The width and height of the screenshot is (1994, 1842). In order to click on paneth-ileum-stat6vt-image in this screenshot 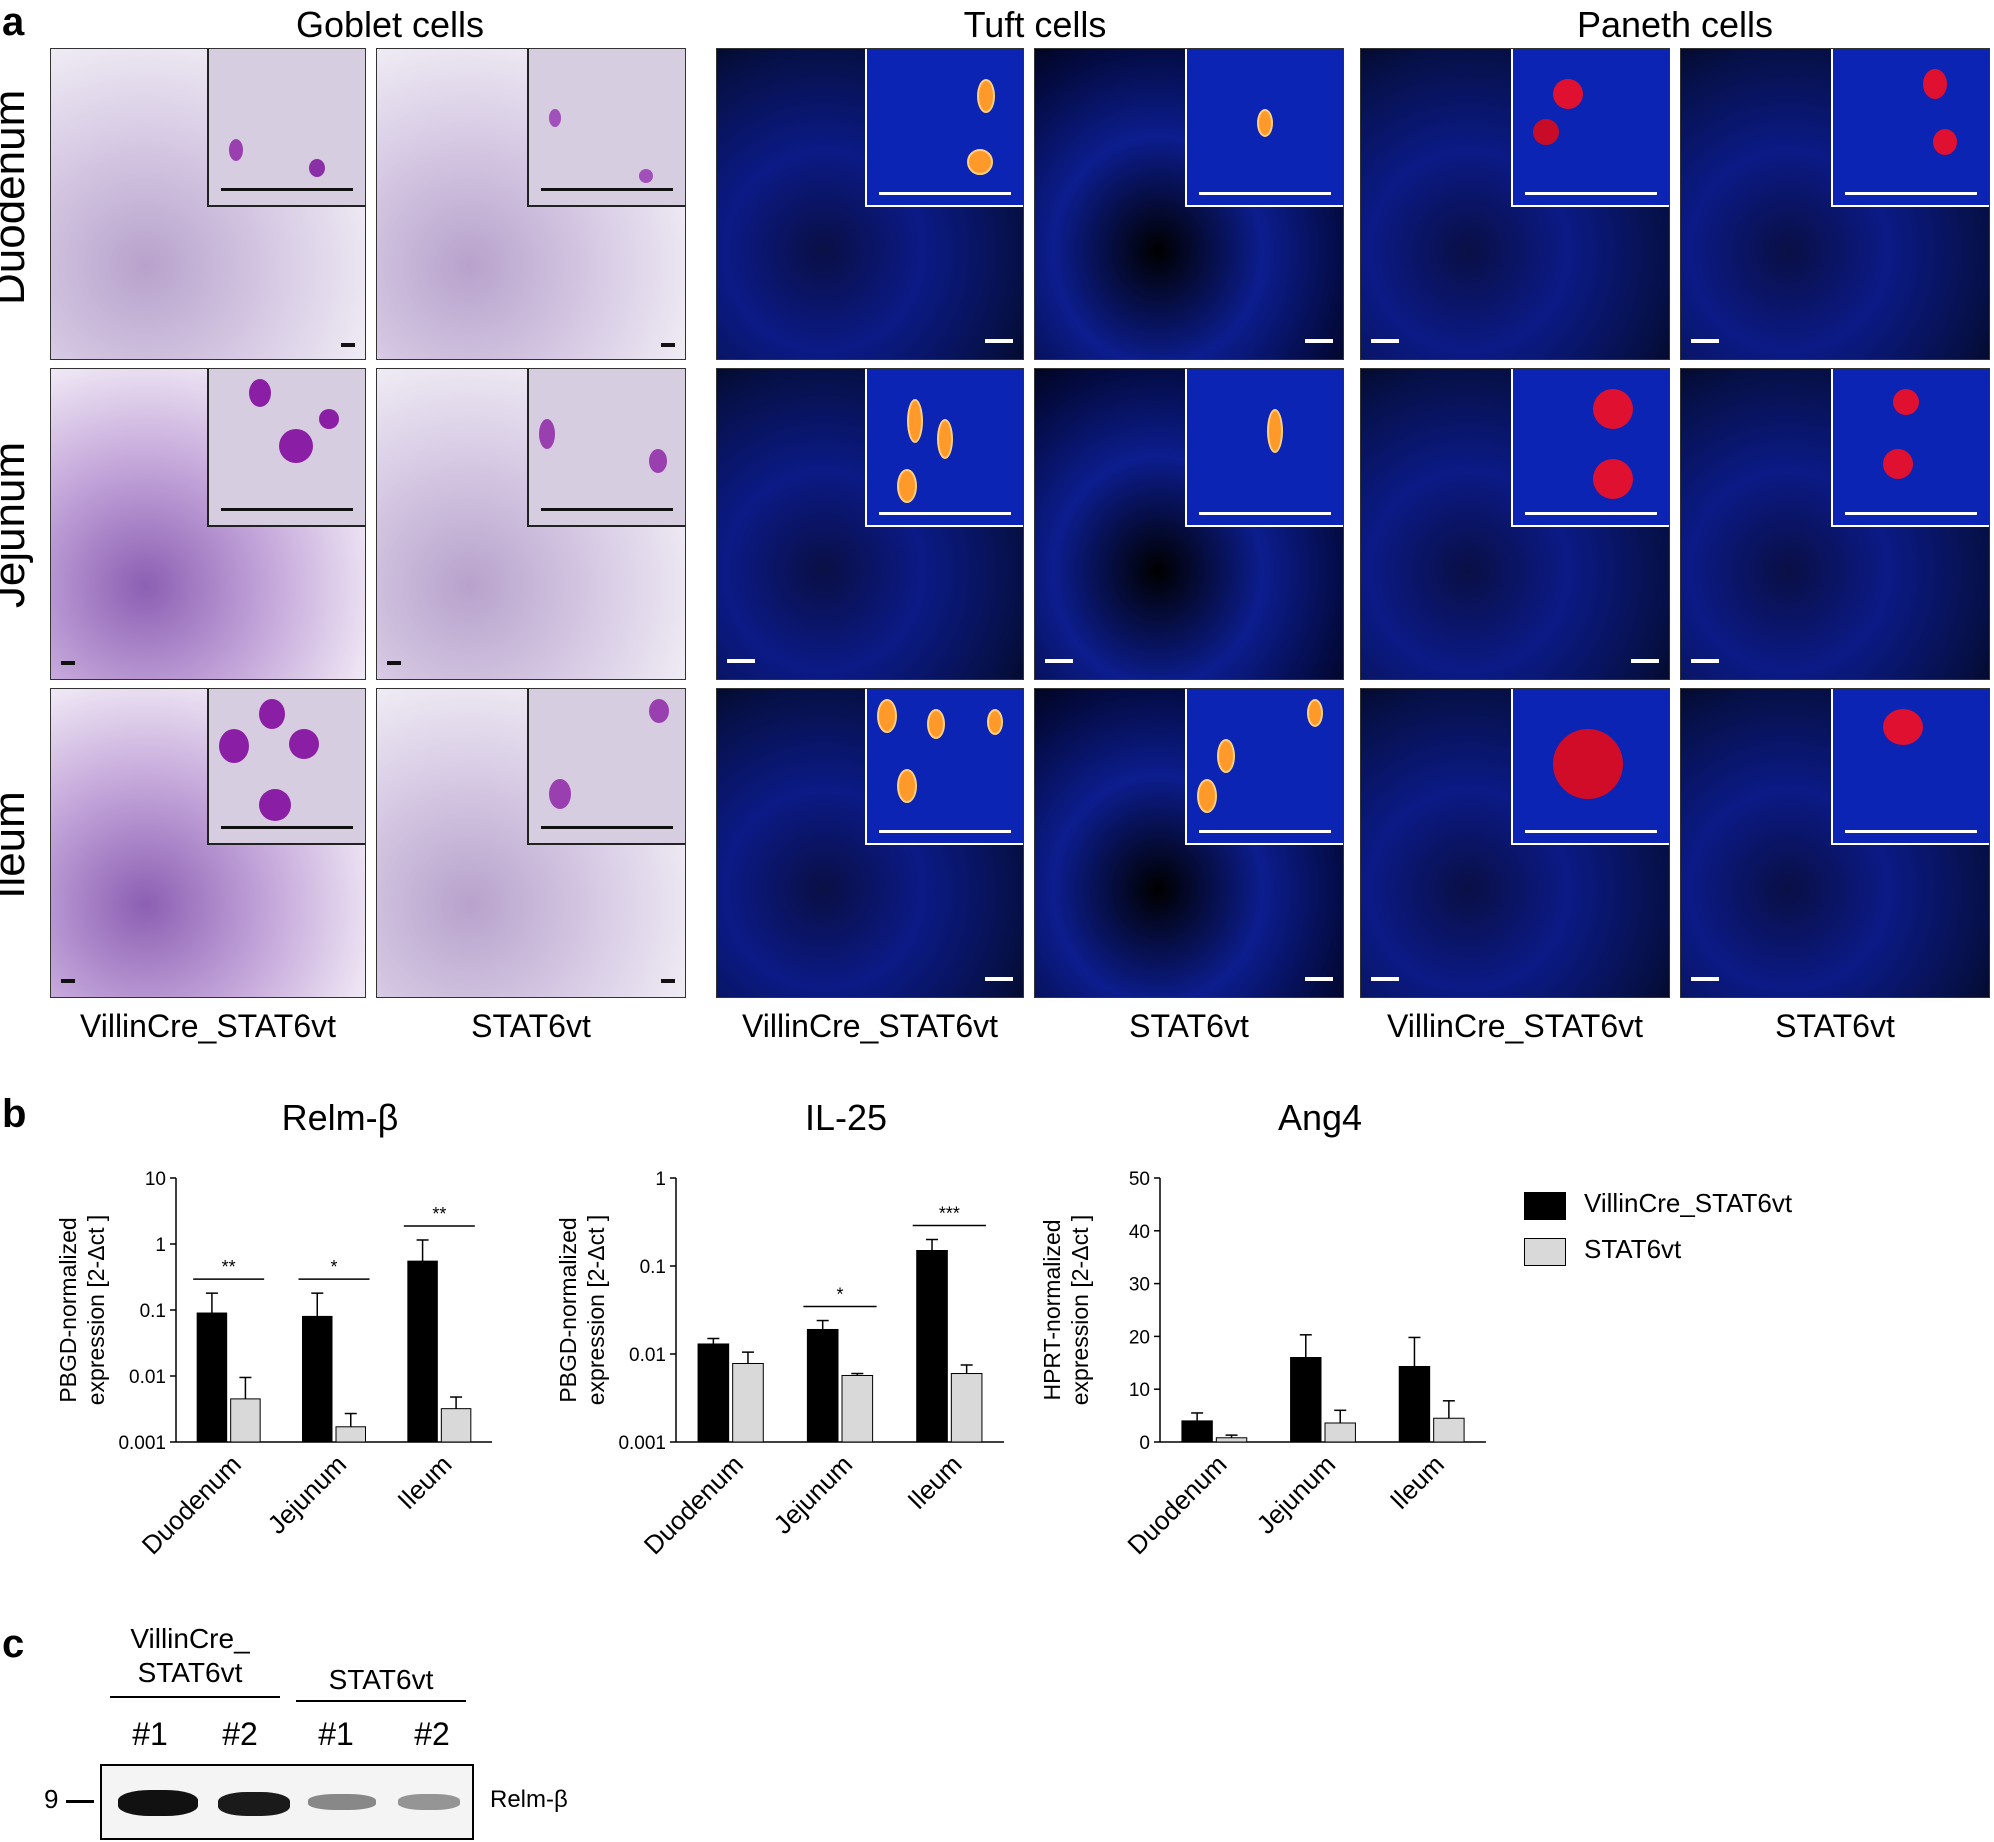, I will do `click(1835, 843)`.